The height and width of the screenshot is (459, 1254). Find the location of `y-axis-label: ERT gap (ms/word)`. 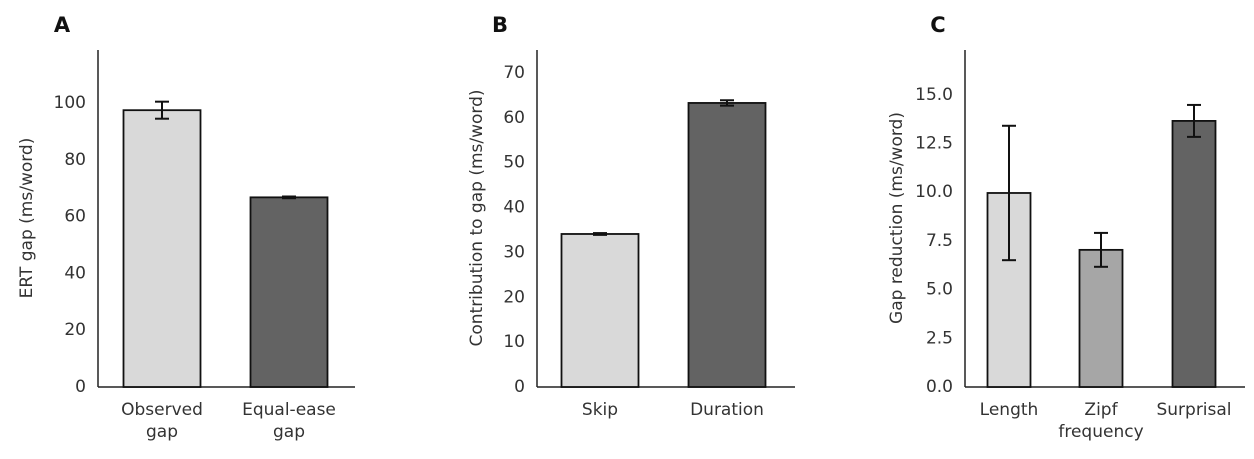

y-axis-label: ERT gap (ms/word) is located at coordinates (27, 218).